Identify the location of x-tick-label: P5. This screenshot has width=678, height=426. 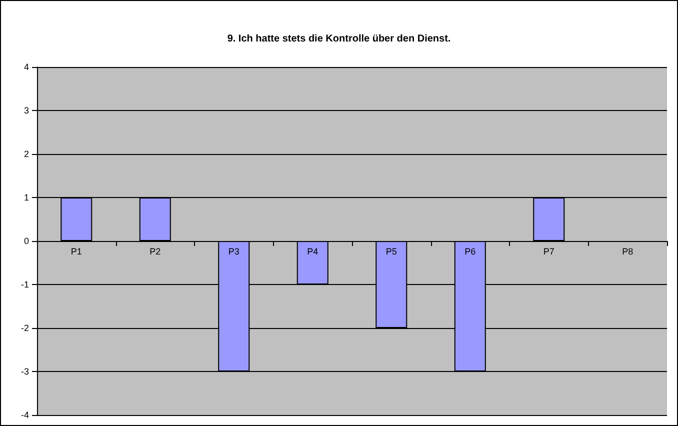
(391, 251).